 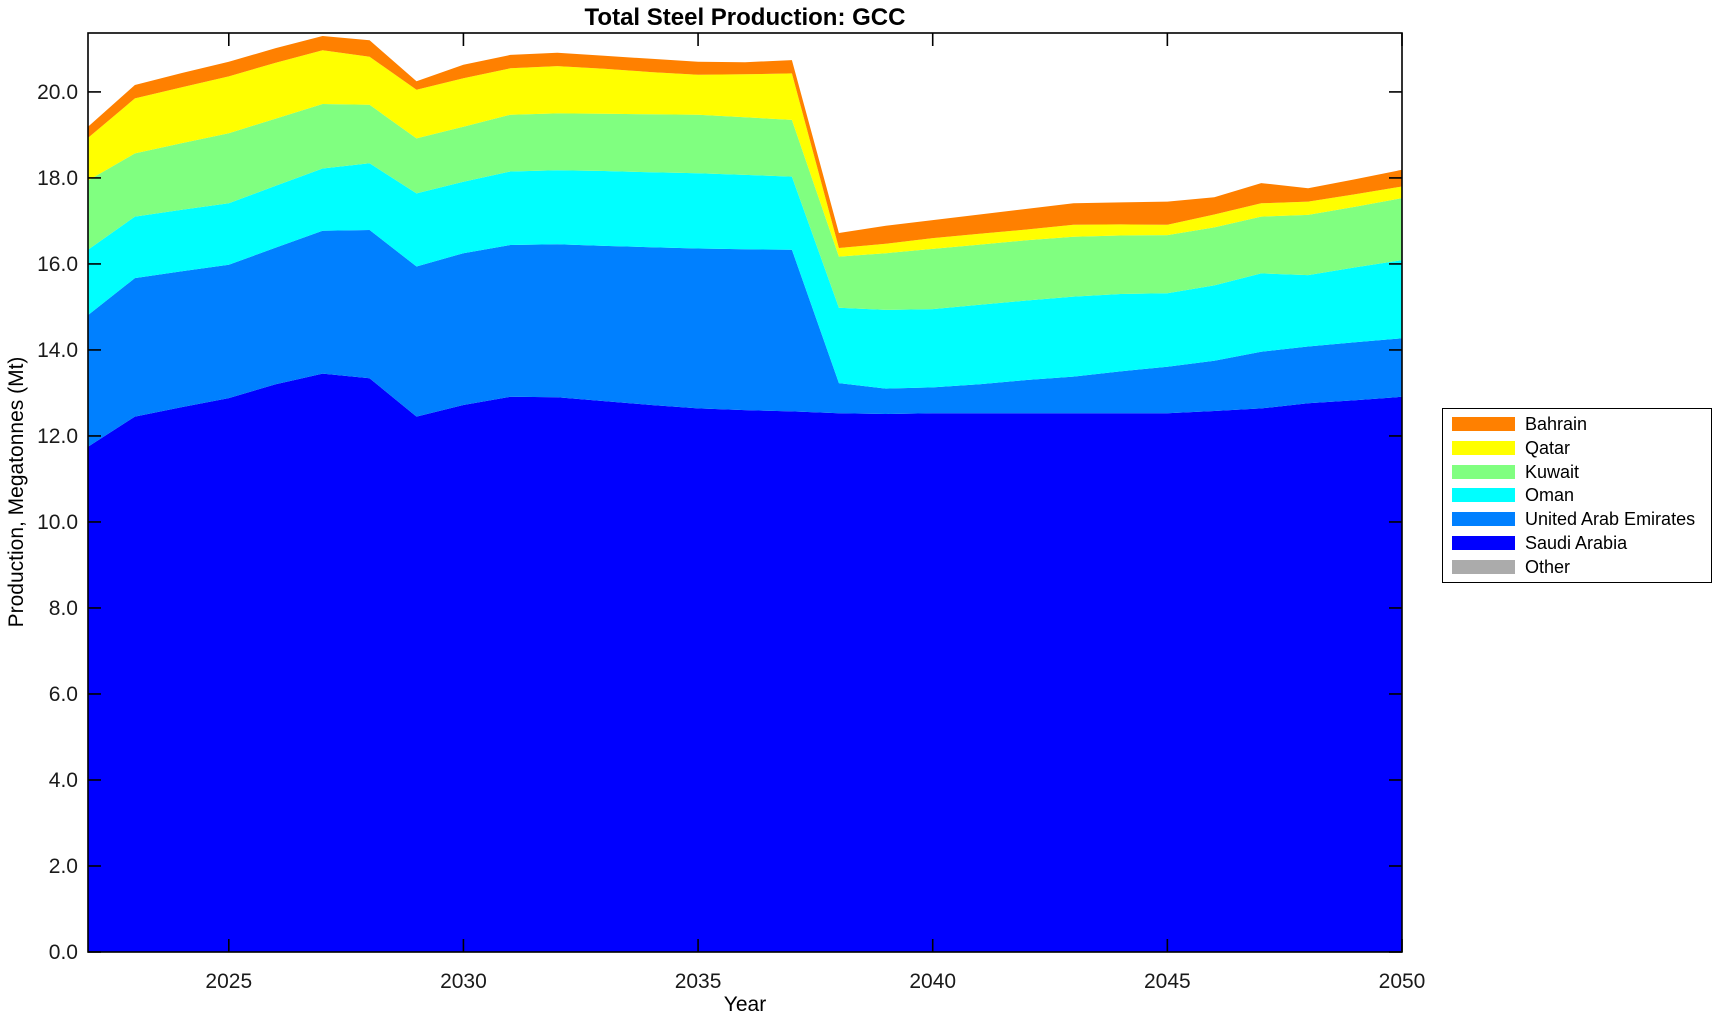 I want to click on y-tick-label: 2.0, so click(x=63, y=866).